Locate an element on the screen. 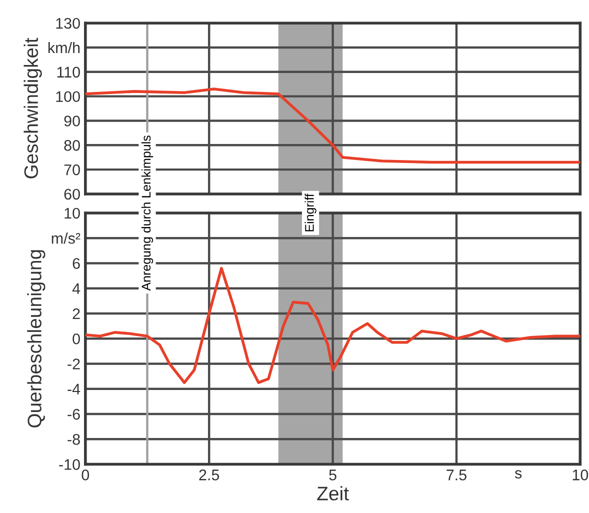 This screenshot has width=589, height=513. y-axis-title: Geschwindigkeit is located at coordinates (33, 108).